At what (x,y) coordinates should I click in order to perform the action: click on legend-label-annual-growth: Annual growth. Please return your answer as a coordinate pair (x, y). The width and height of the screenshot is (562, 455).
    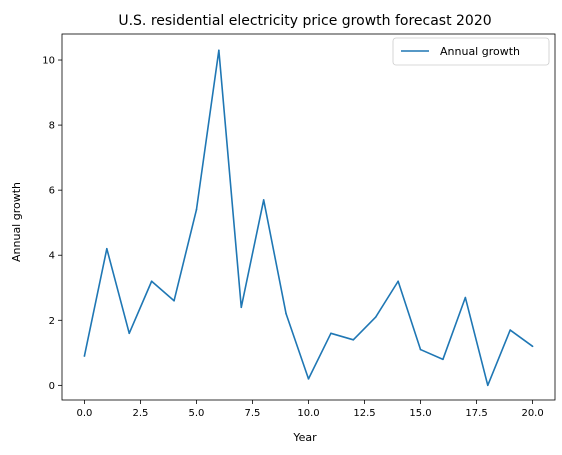
    Looking at the image, I should click on (480, 51).